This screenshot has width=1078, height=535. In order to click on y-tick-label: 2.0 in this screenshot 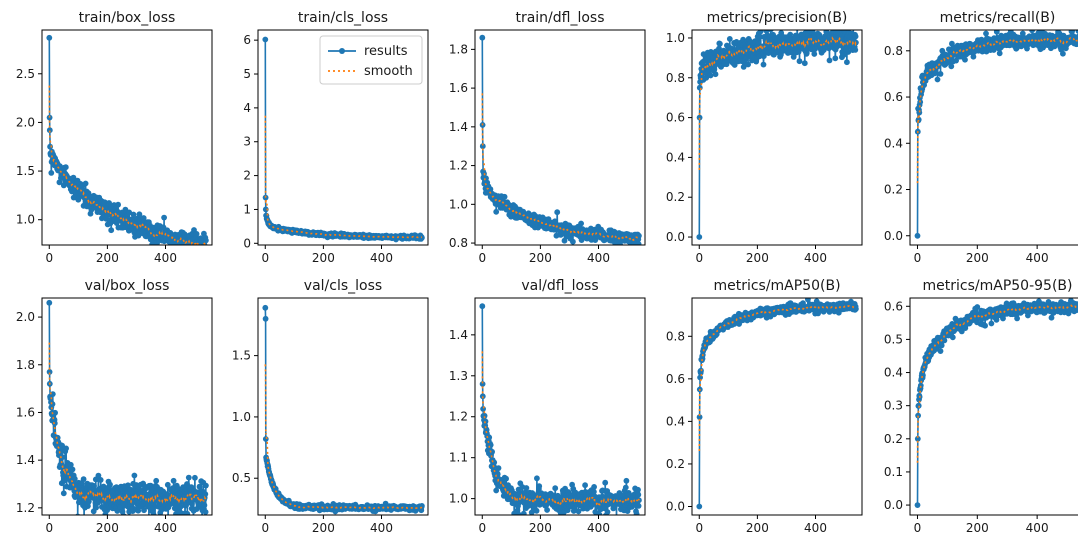, I will do `click(25, 317)`.